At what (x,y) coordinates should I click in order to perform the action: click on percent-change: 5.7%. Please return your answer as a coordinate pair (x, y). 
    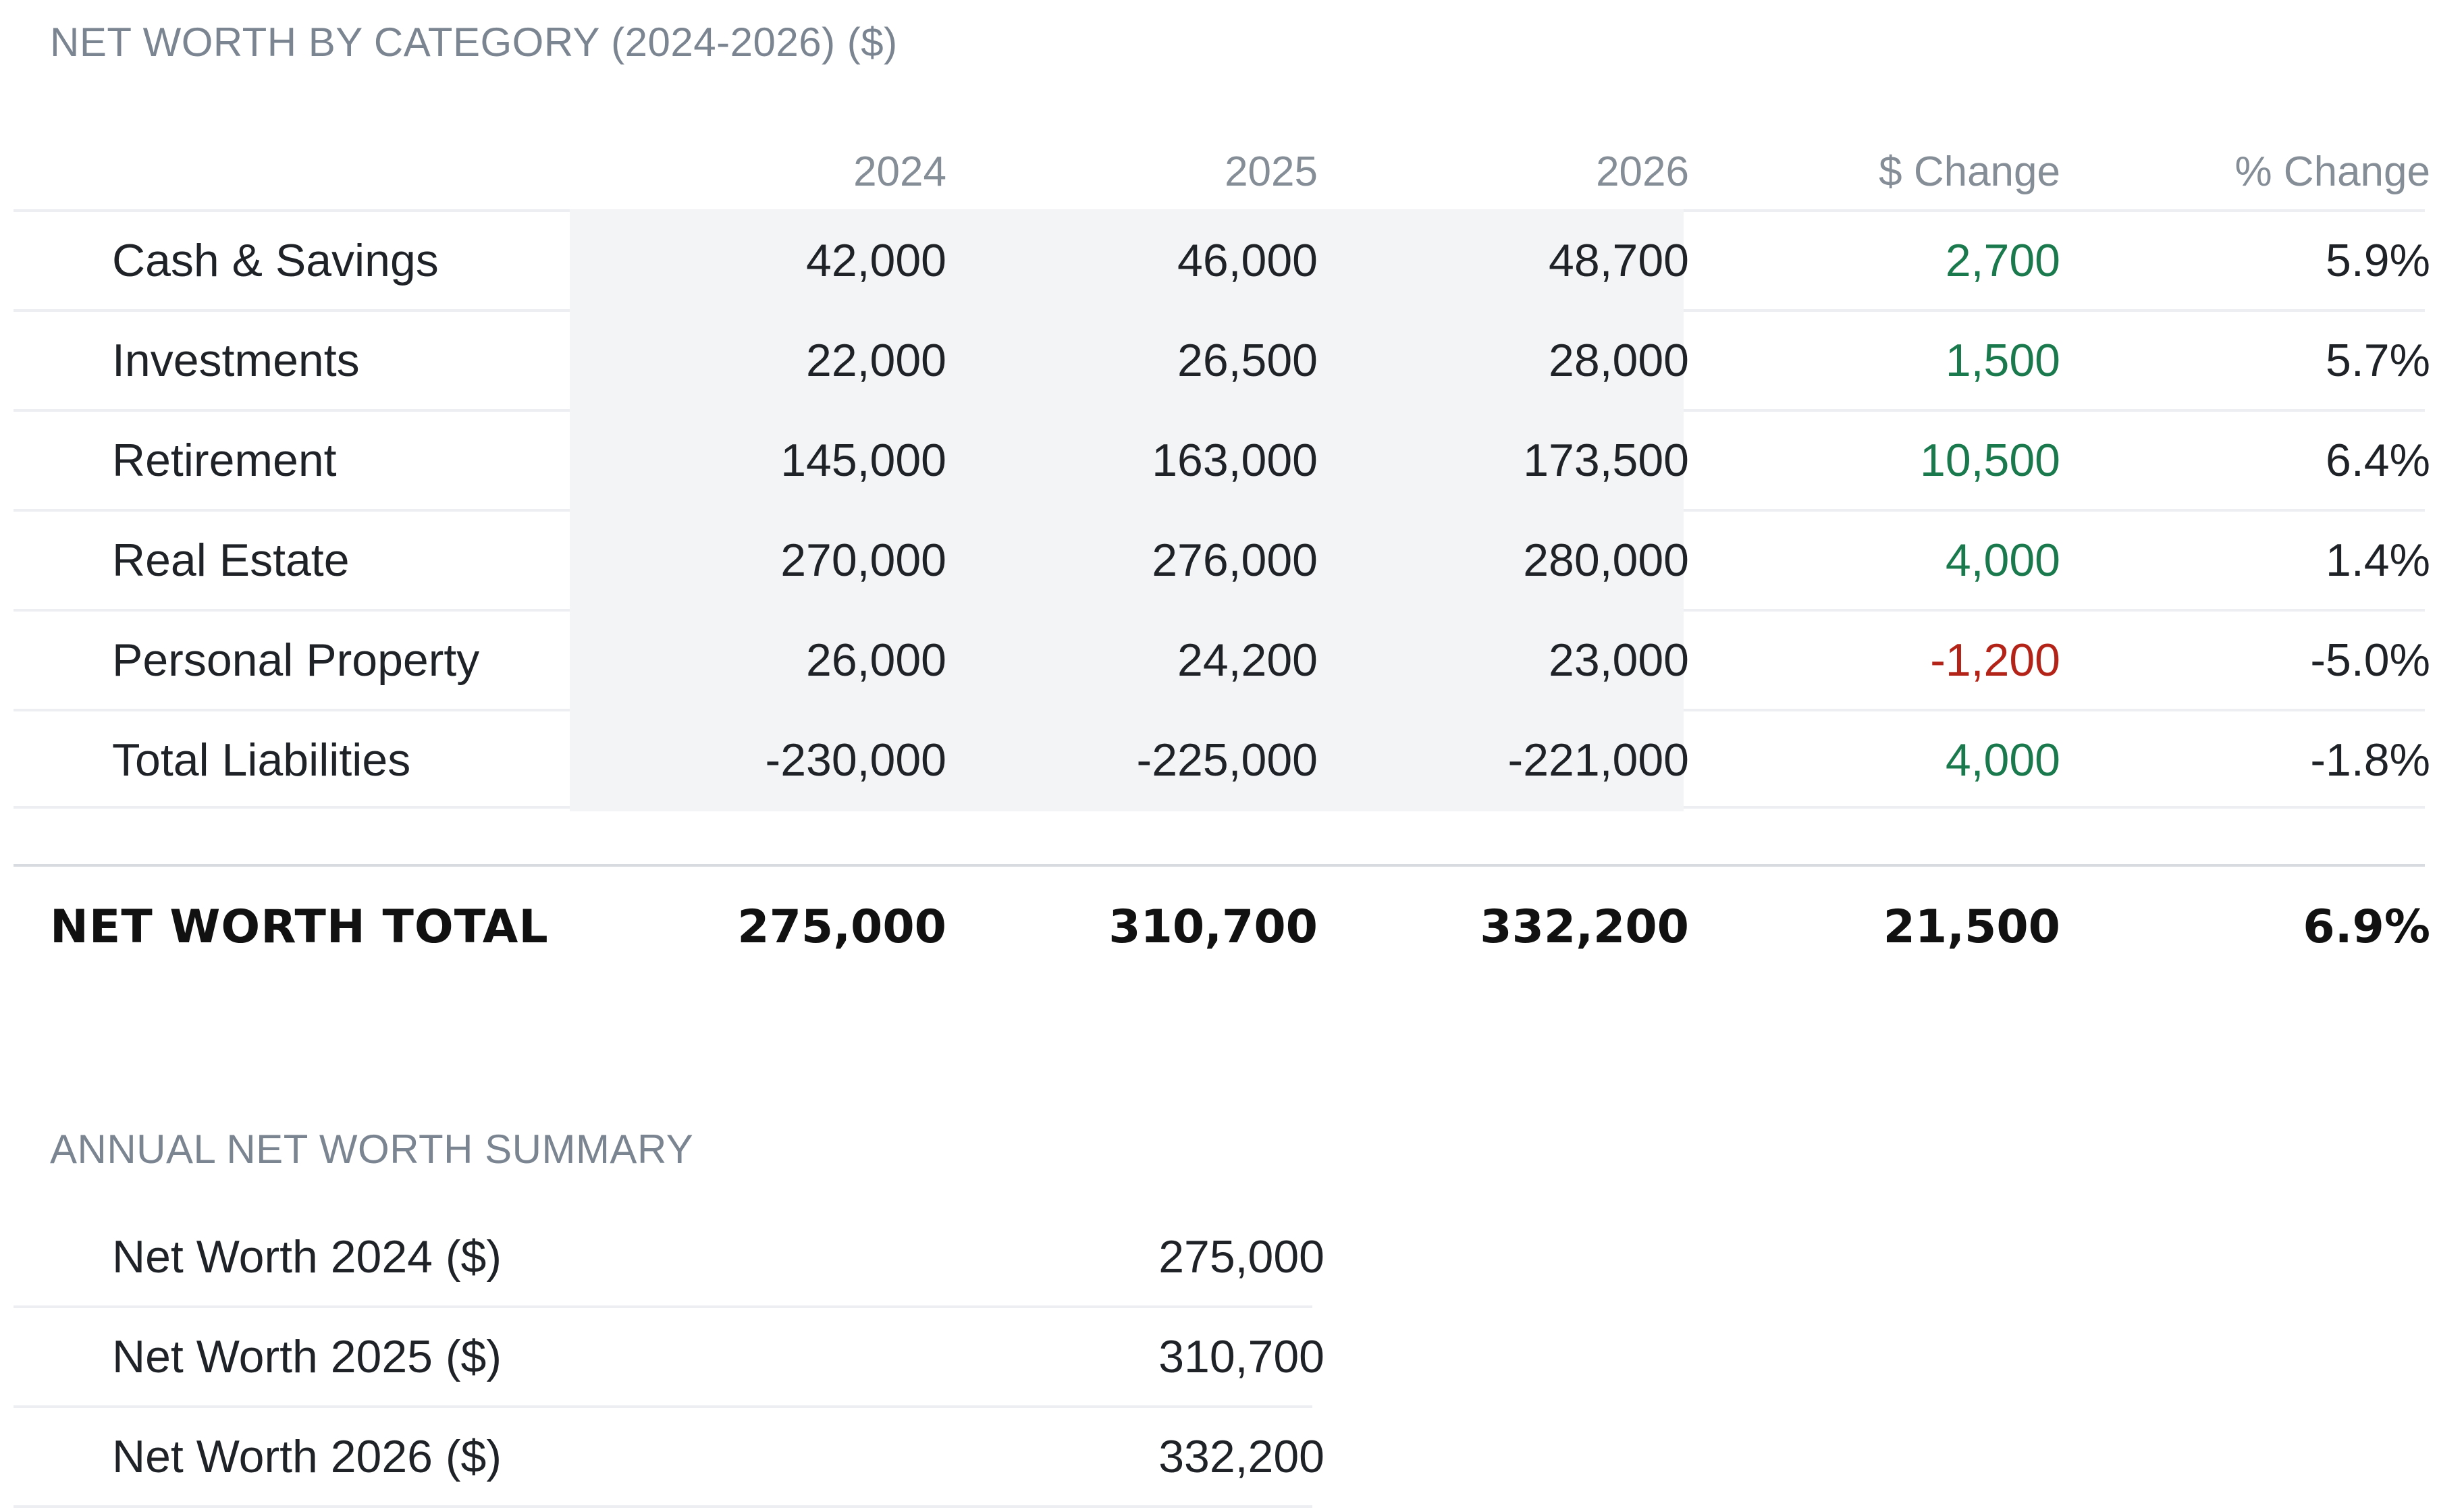
    Looking at the image, I should click on (2378, 360).